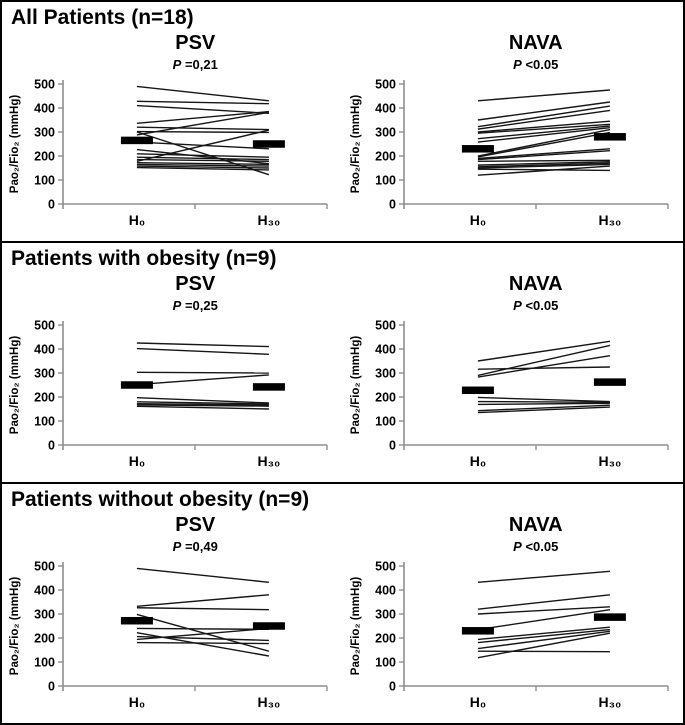 This screenshot has width=685, height=725. Describe the element at coordinates (199, 64) in the screenshot. I see `p-text: =0,21` at that location.